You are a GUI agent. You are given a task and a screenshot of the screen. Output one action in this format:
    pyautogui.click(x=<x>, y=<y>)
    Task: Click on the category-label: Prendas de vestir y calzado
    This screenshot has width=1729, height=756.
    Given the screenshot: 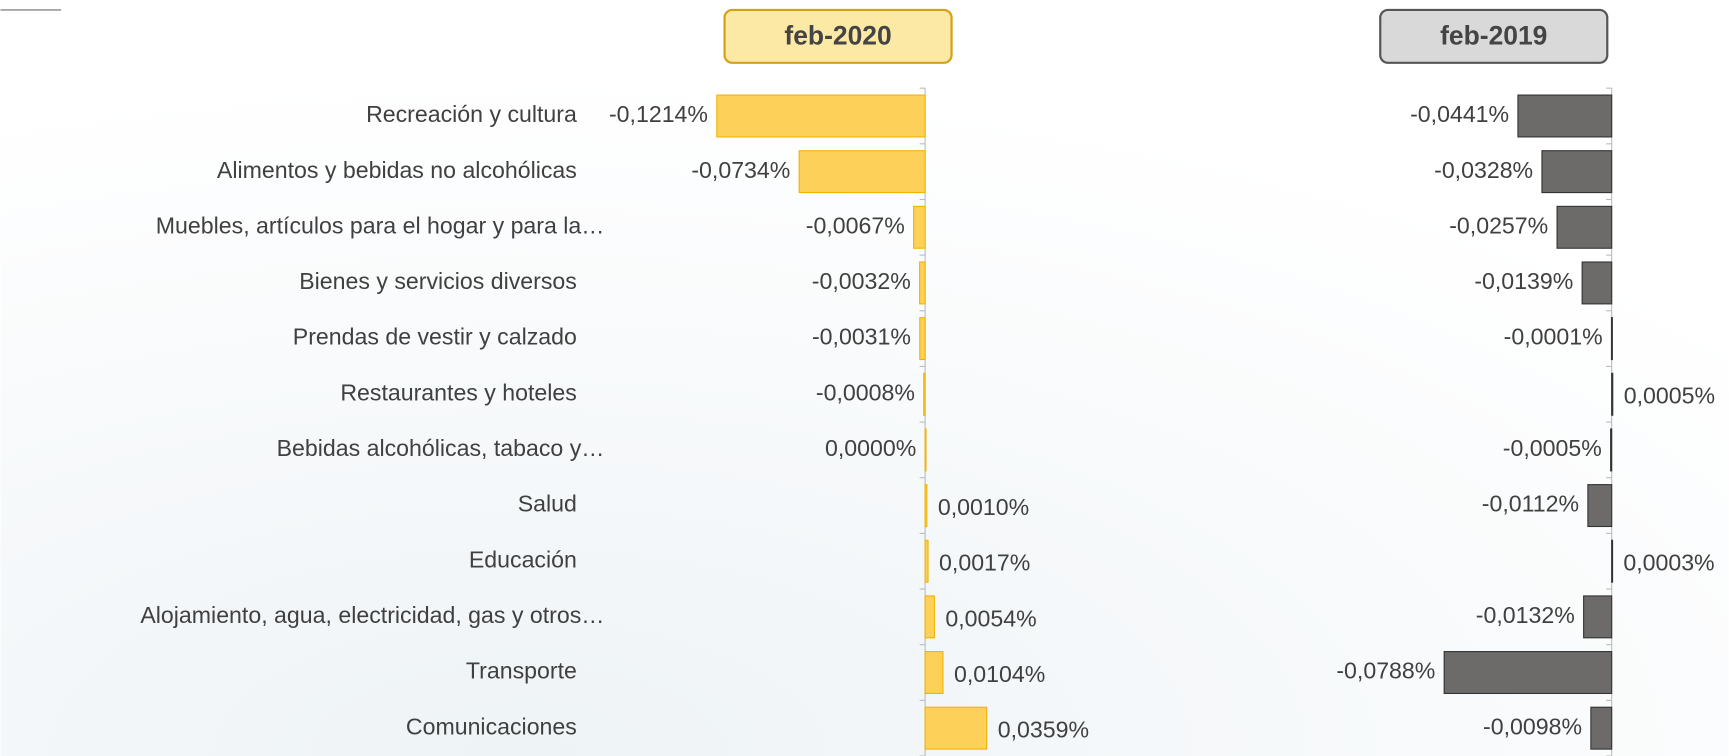 What is the action you would take?
    pyautogui.click(x=435, y=337)
    